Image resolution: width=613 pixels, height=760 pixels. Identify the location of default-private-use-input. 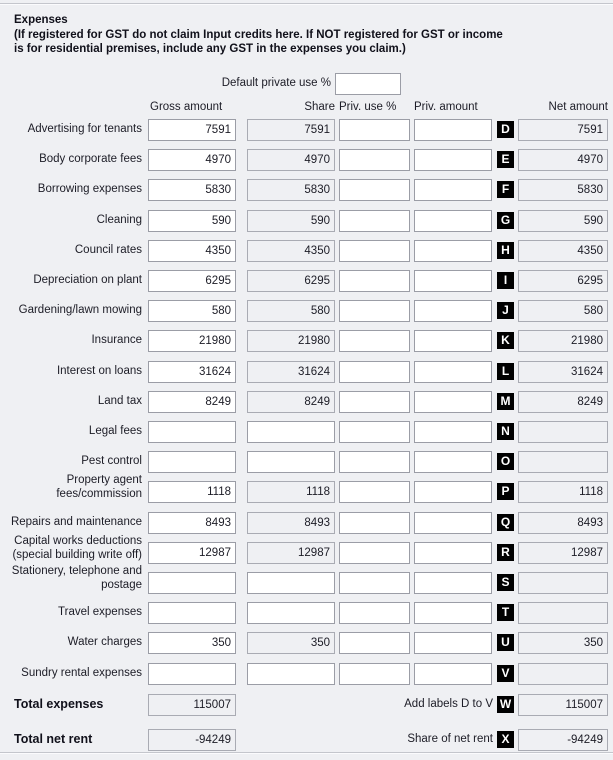
(368, 84).